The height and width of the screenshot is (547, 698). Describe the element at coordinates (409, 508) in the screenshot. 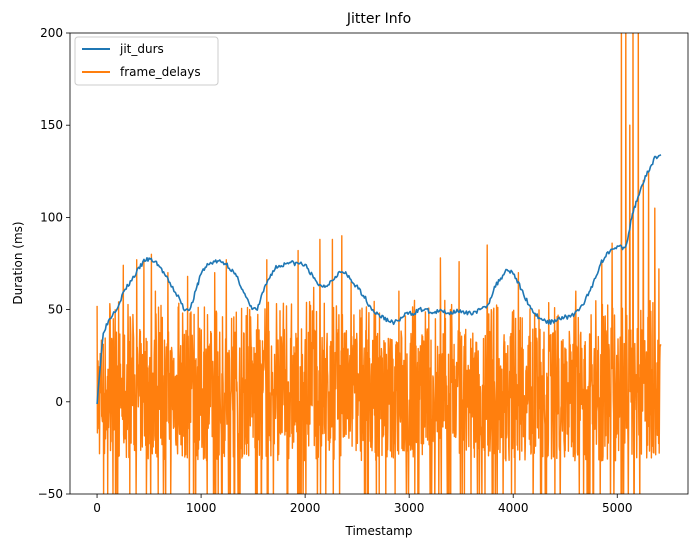

I see `x-tick-label: 3000` at that location.